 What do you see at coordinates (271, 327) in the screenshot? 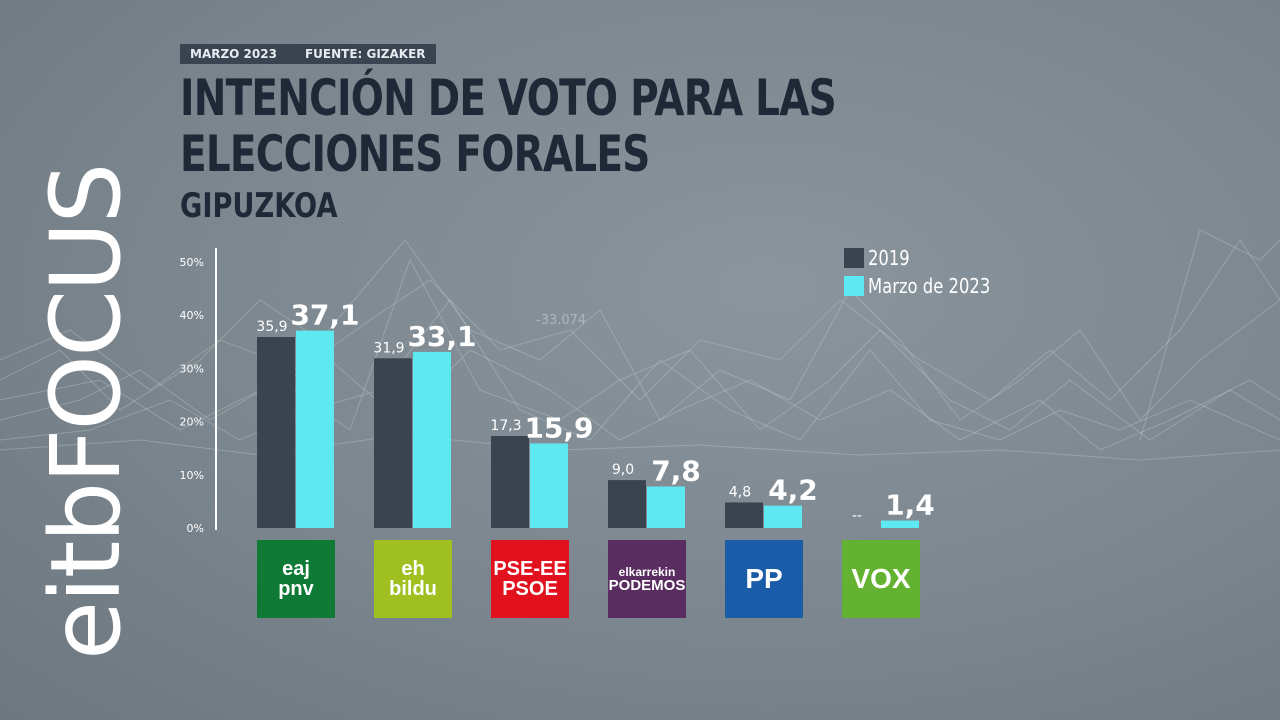
I see `data-label-2019: 35,9` at bounding box center [271, 327].